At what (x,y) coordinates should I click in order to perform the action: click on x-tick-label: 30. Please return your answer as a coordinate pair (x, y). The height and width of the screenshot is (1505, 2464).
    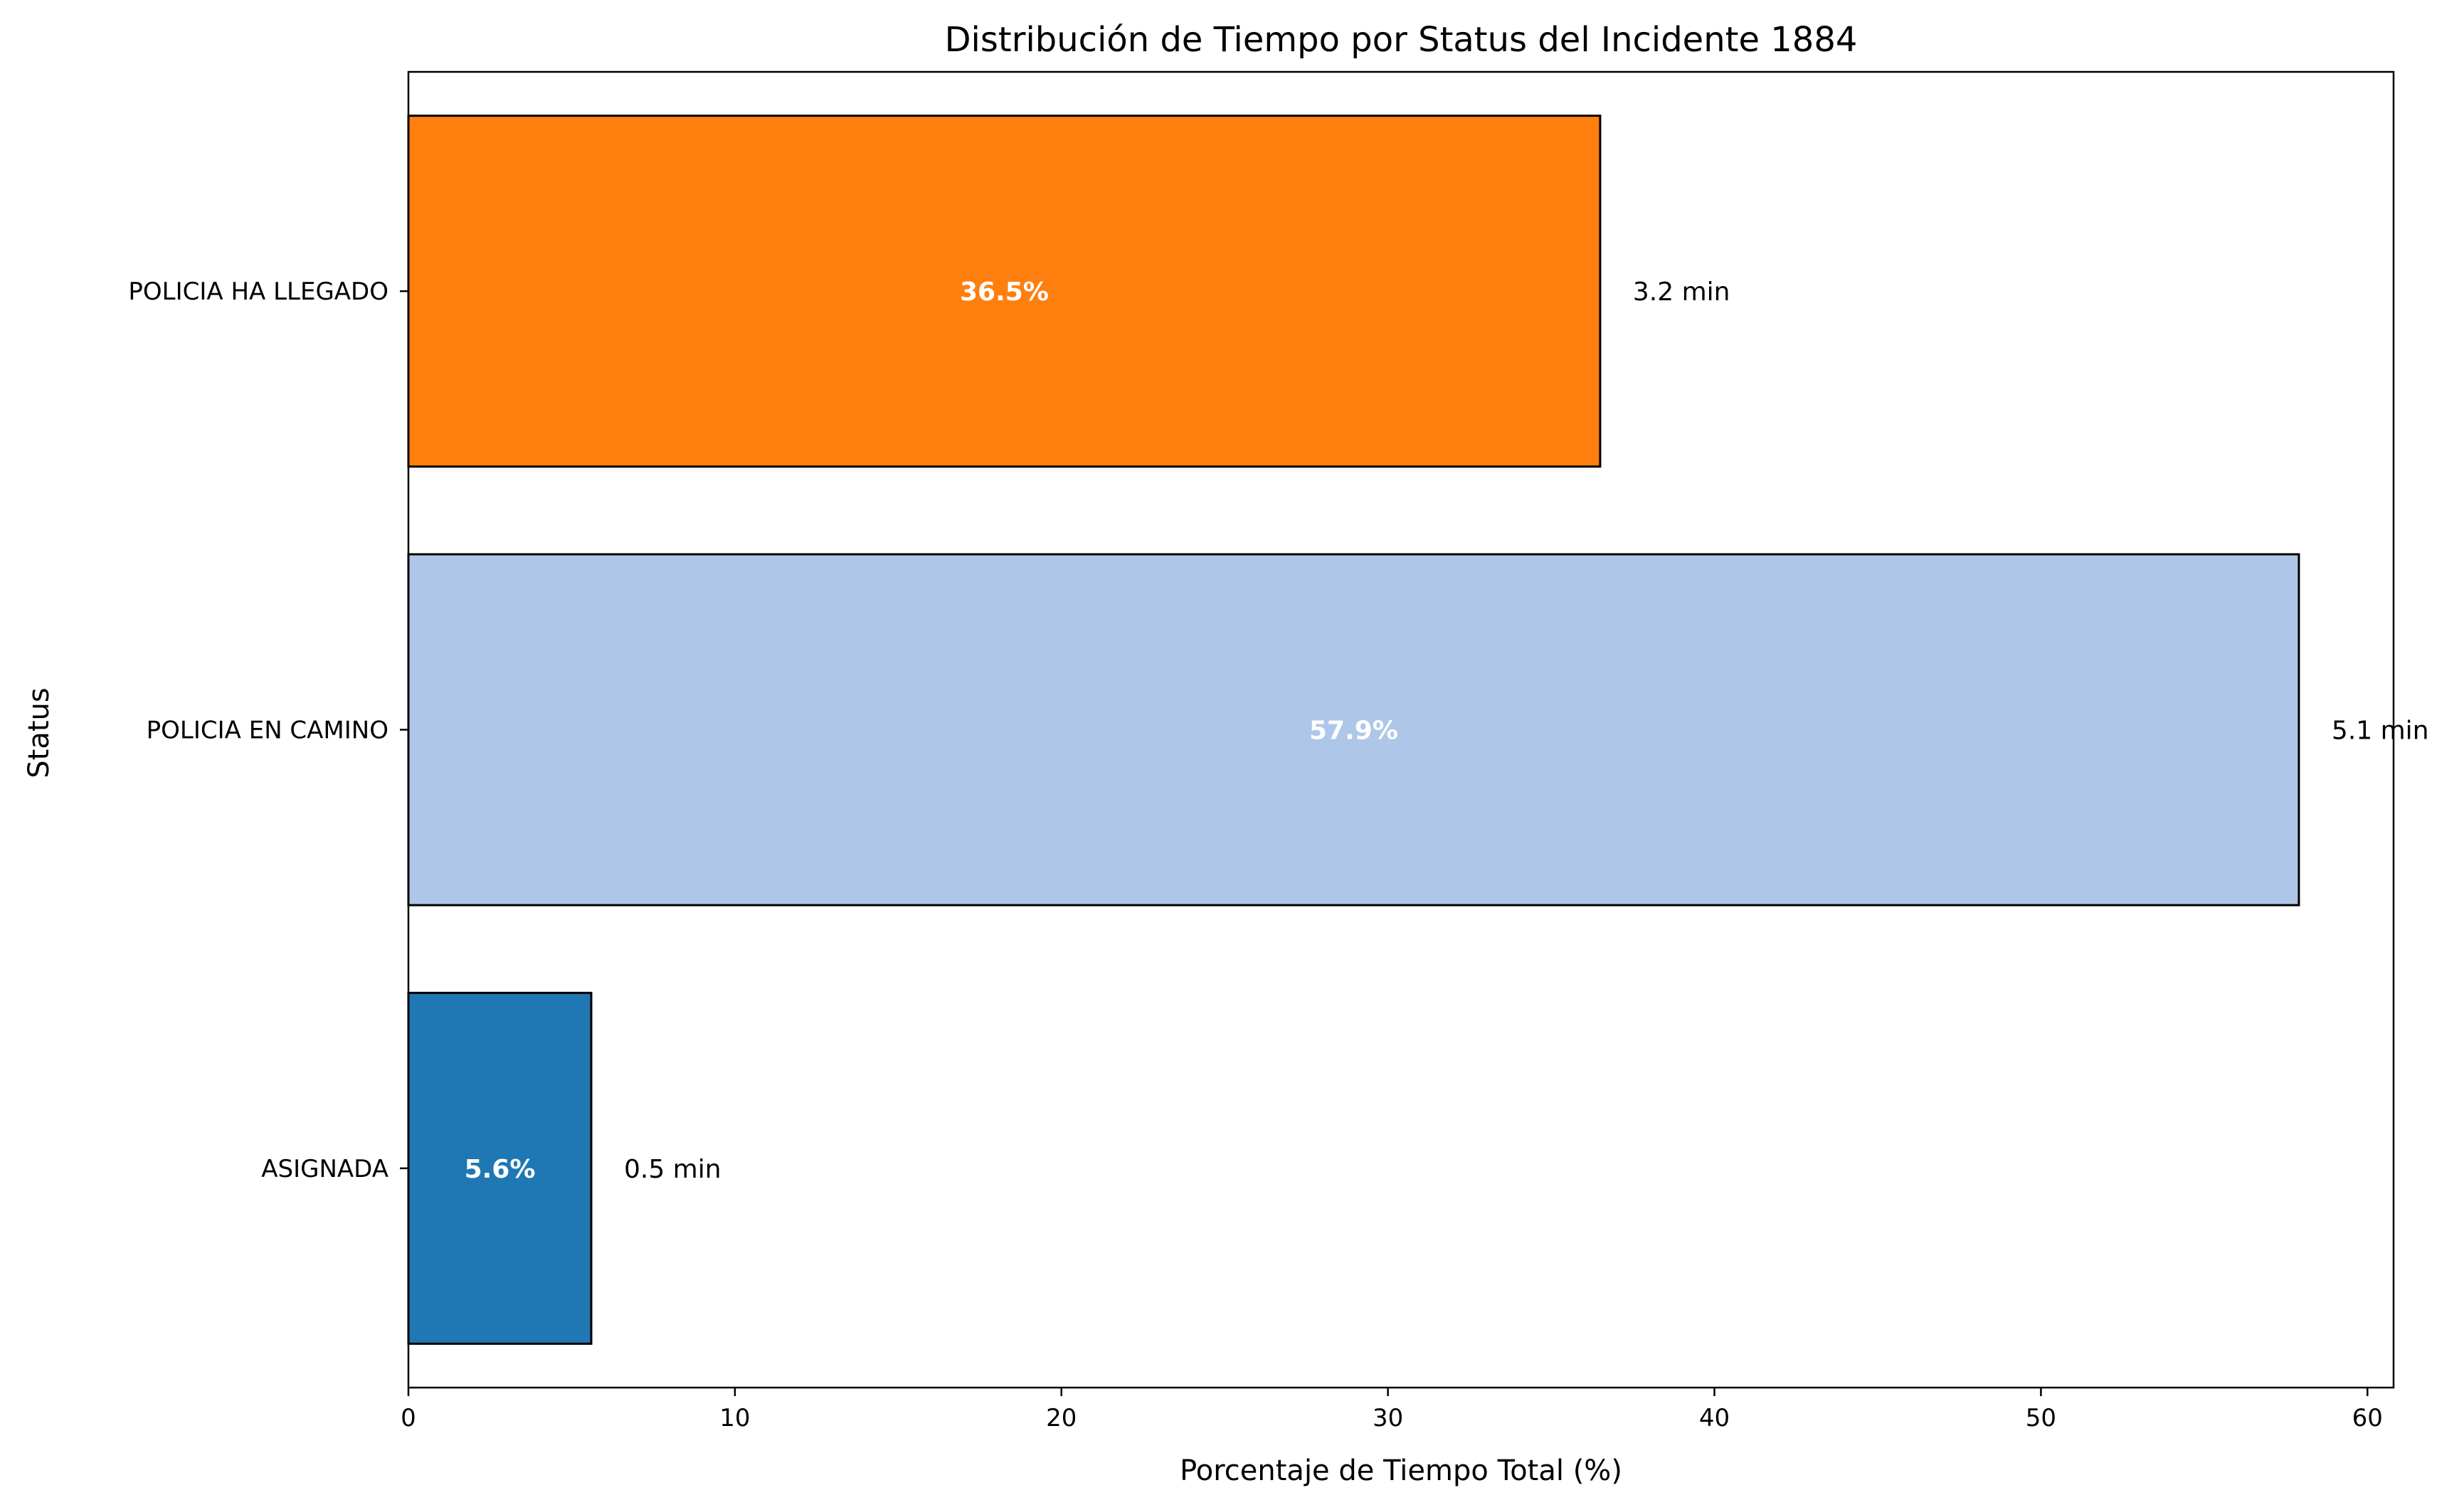
    Looking at the image, I should click on (1388, 1418).